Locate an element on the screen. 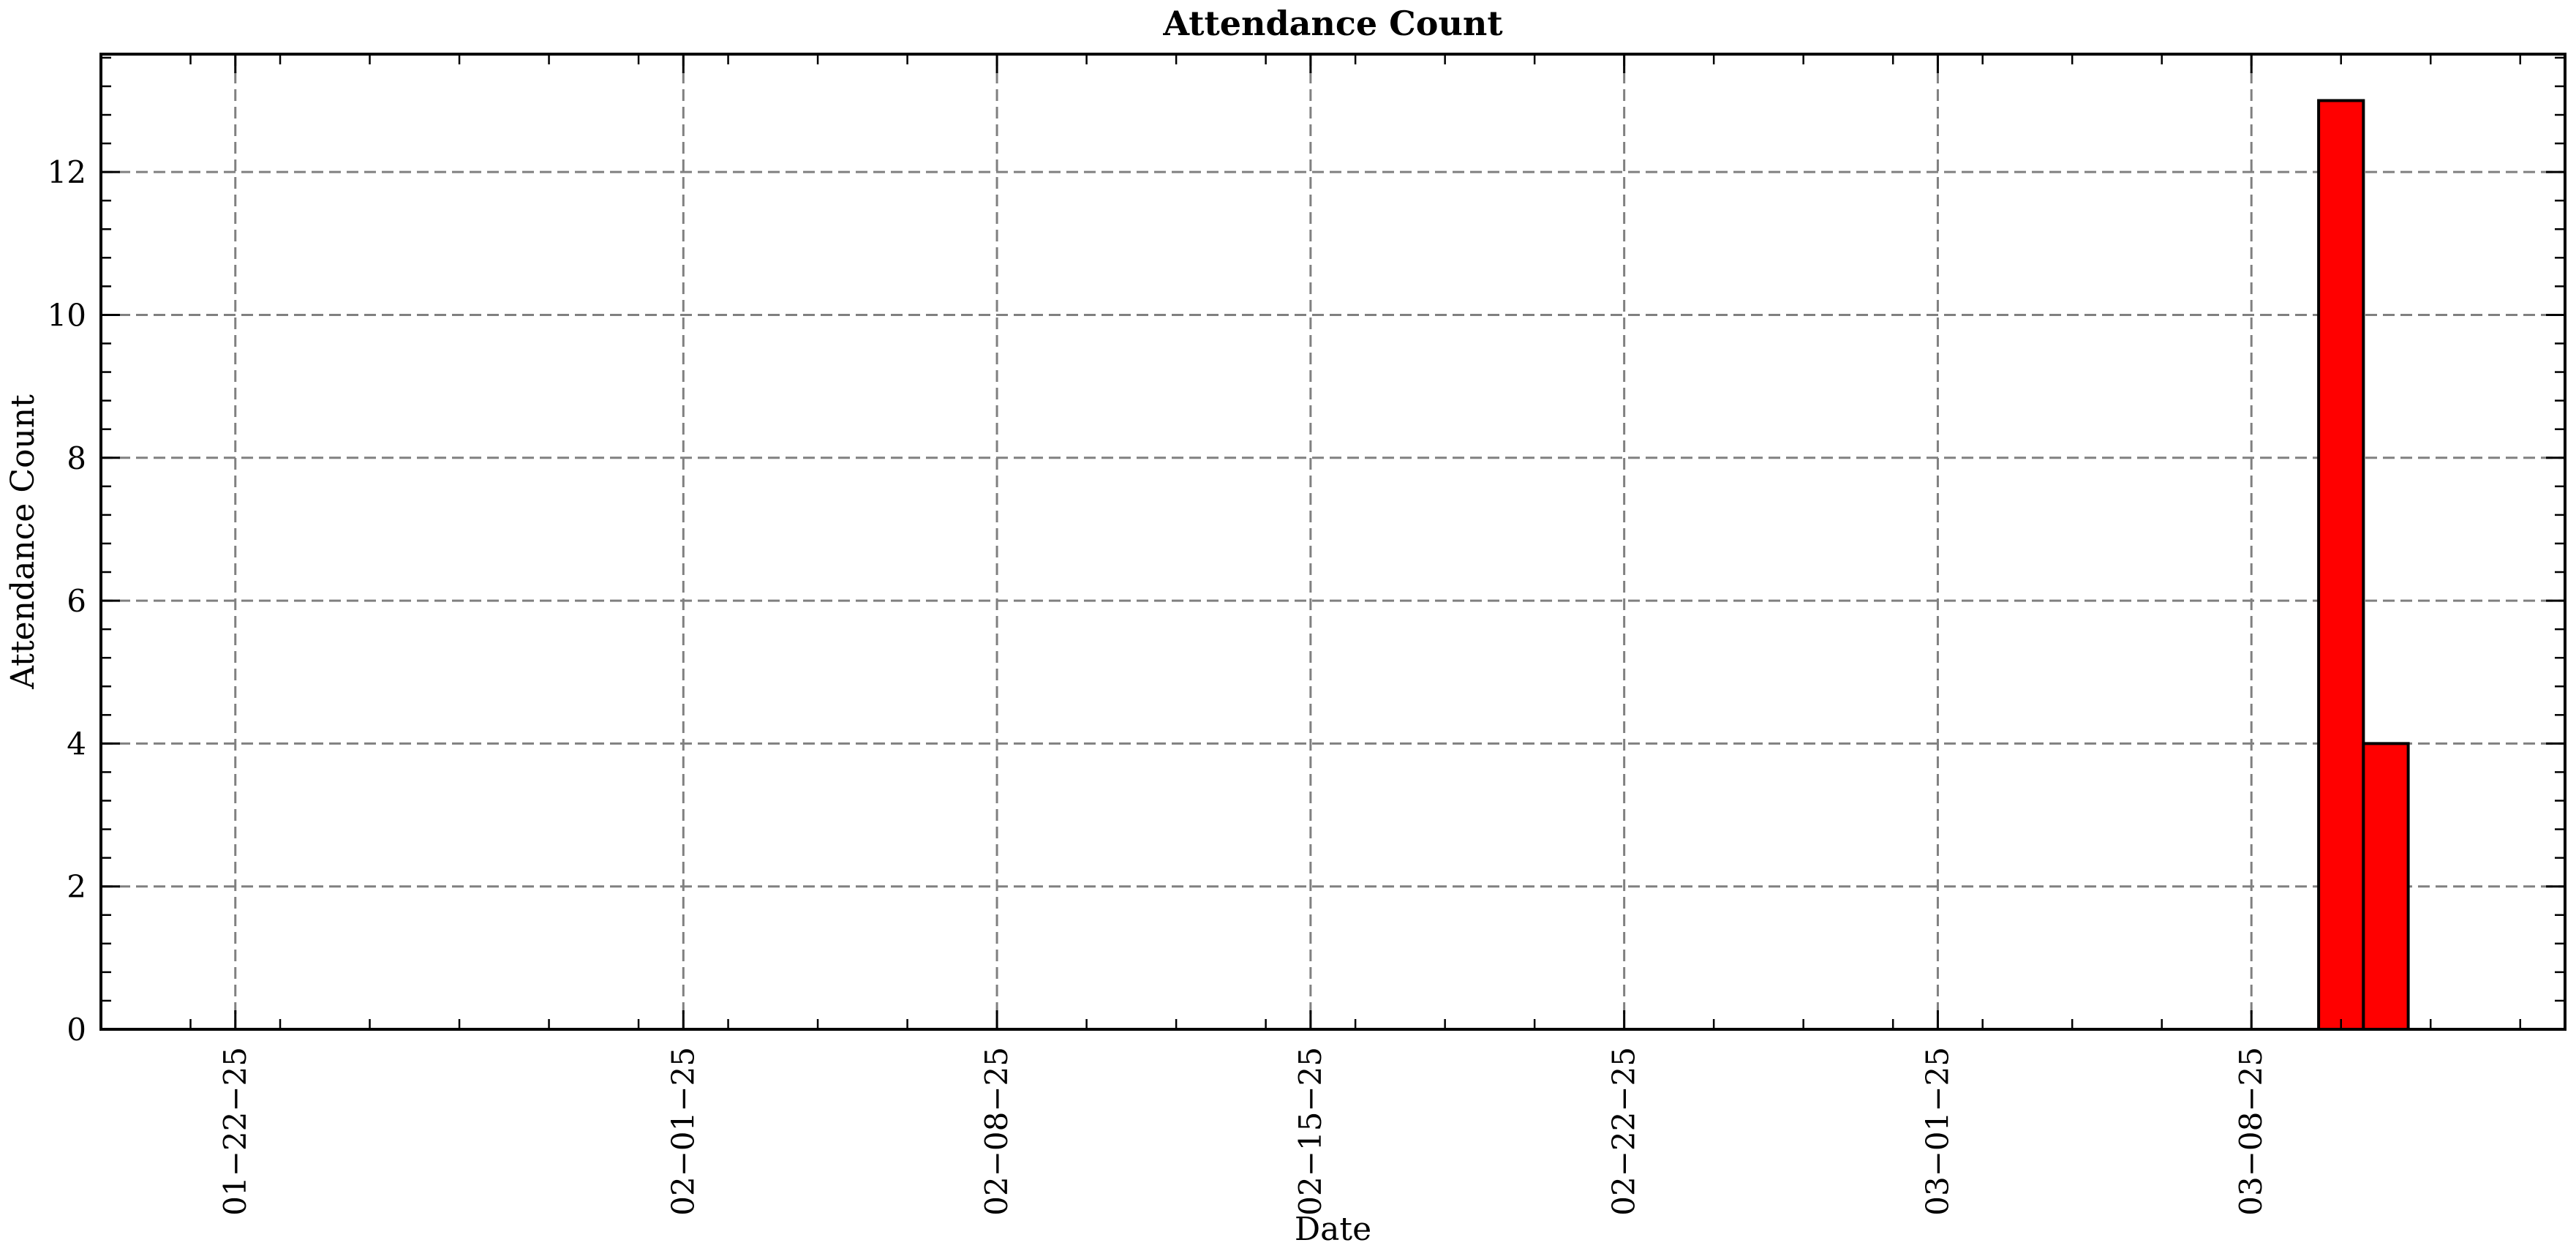  x-axis-label: Date is located at coordinates (1333, 1229).